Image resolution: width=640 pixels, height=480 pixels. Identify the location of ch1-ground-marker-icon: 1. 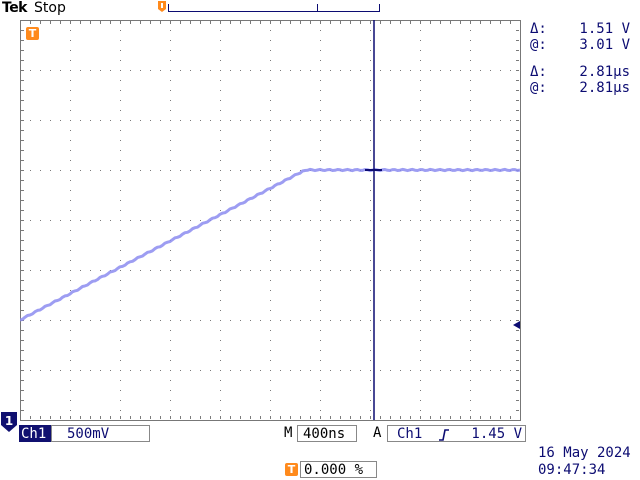
(9, 422).